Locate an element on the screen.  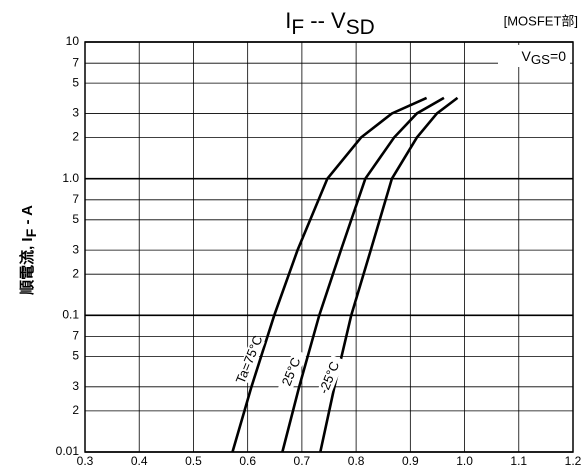
x-tick-label: 1.2 is located at coordinates (573, 461).